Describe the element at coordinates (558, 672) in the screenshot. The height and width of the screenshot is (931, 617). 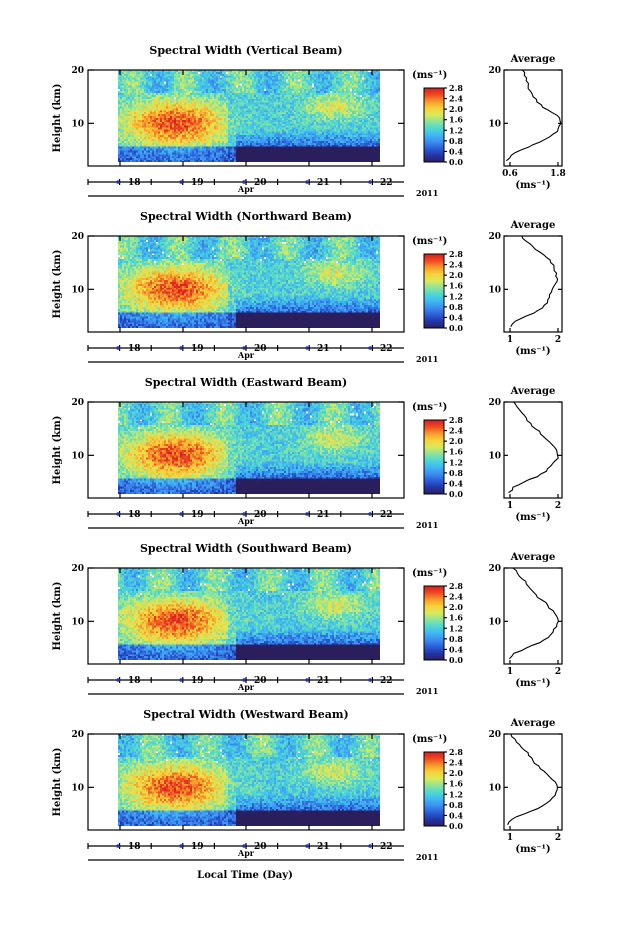
I see `profile-x-tick-label: 2` at that location.